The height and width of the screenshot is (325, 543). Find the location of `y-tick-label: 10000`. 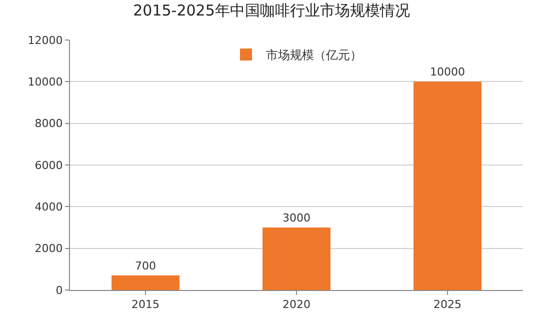

y-tick-label: 10000 is located at coordinates (45, 82).